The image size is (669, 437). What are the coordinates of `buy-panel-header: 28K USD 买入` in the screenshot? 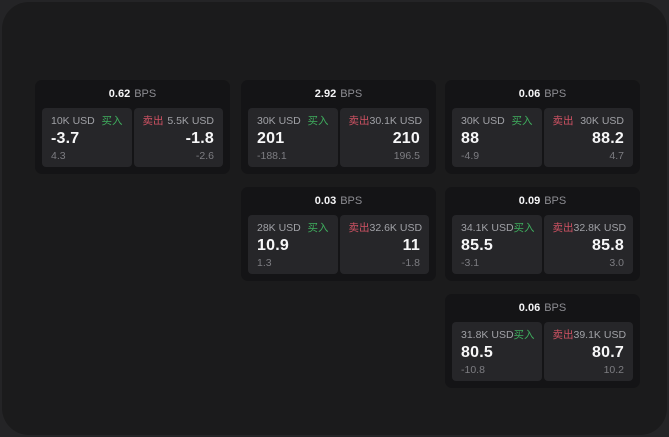 It's located at (293, 228).